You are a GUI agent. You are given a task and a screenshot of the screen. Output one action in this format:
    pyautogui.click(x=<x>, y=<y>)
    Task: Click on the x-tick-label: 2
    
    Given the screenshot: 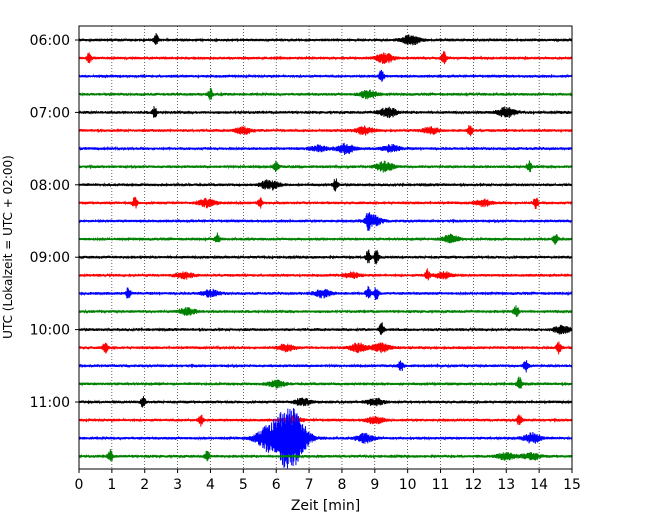 What is the action you would take?
    pyautogui.click(x=144, y=485)
    